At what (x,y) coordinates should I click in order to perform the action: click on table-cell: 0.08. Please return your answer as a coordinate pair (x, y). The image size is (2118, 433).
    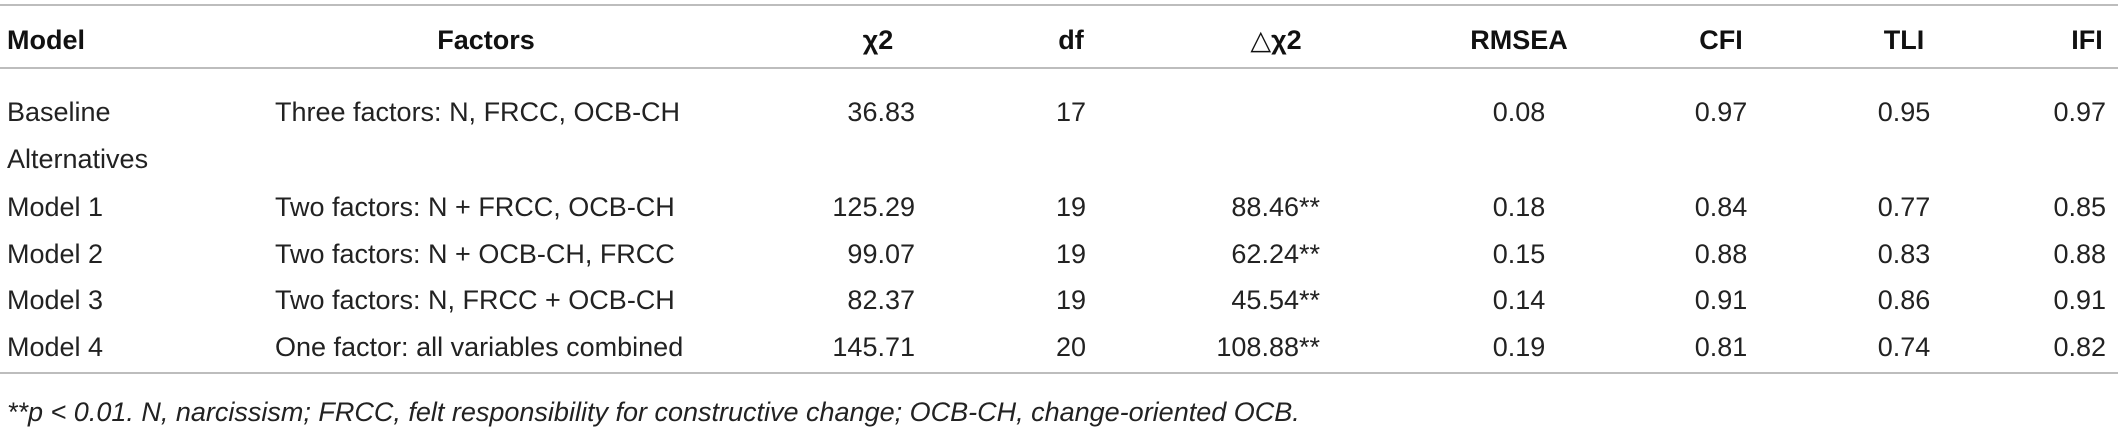
    Looking at the image, I should click on (1519, 112).